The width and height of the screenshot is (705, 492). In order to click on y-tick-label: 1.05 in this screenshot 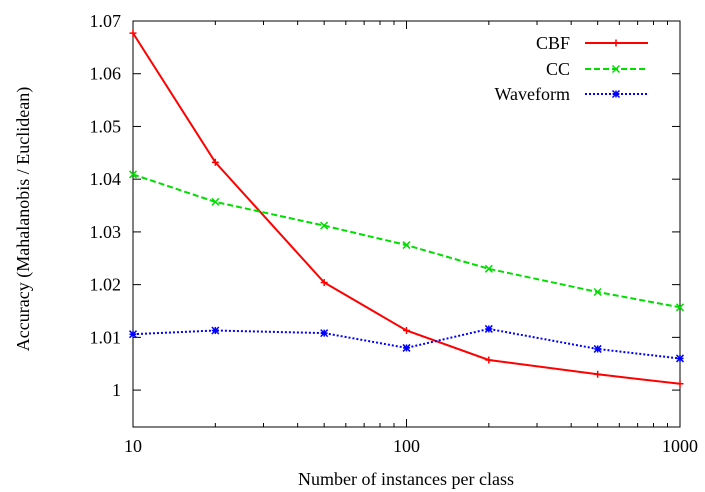, I will do `click(106, 126)`.